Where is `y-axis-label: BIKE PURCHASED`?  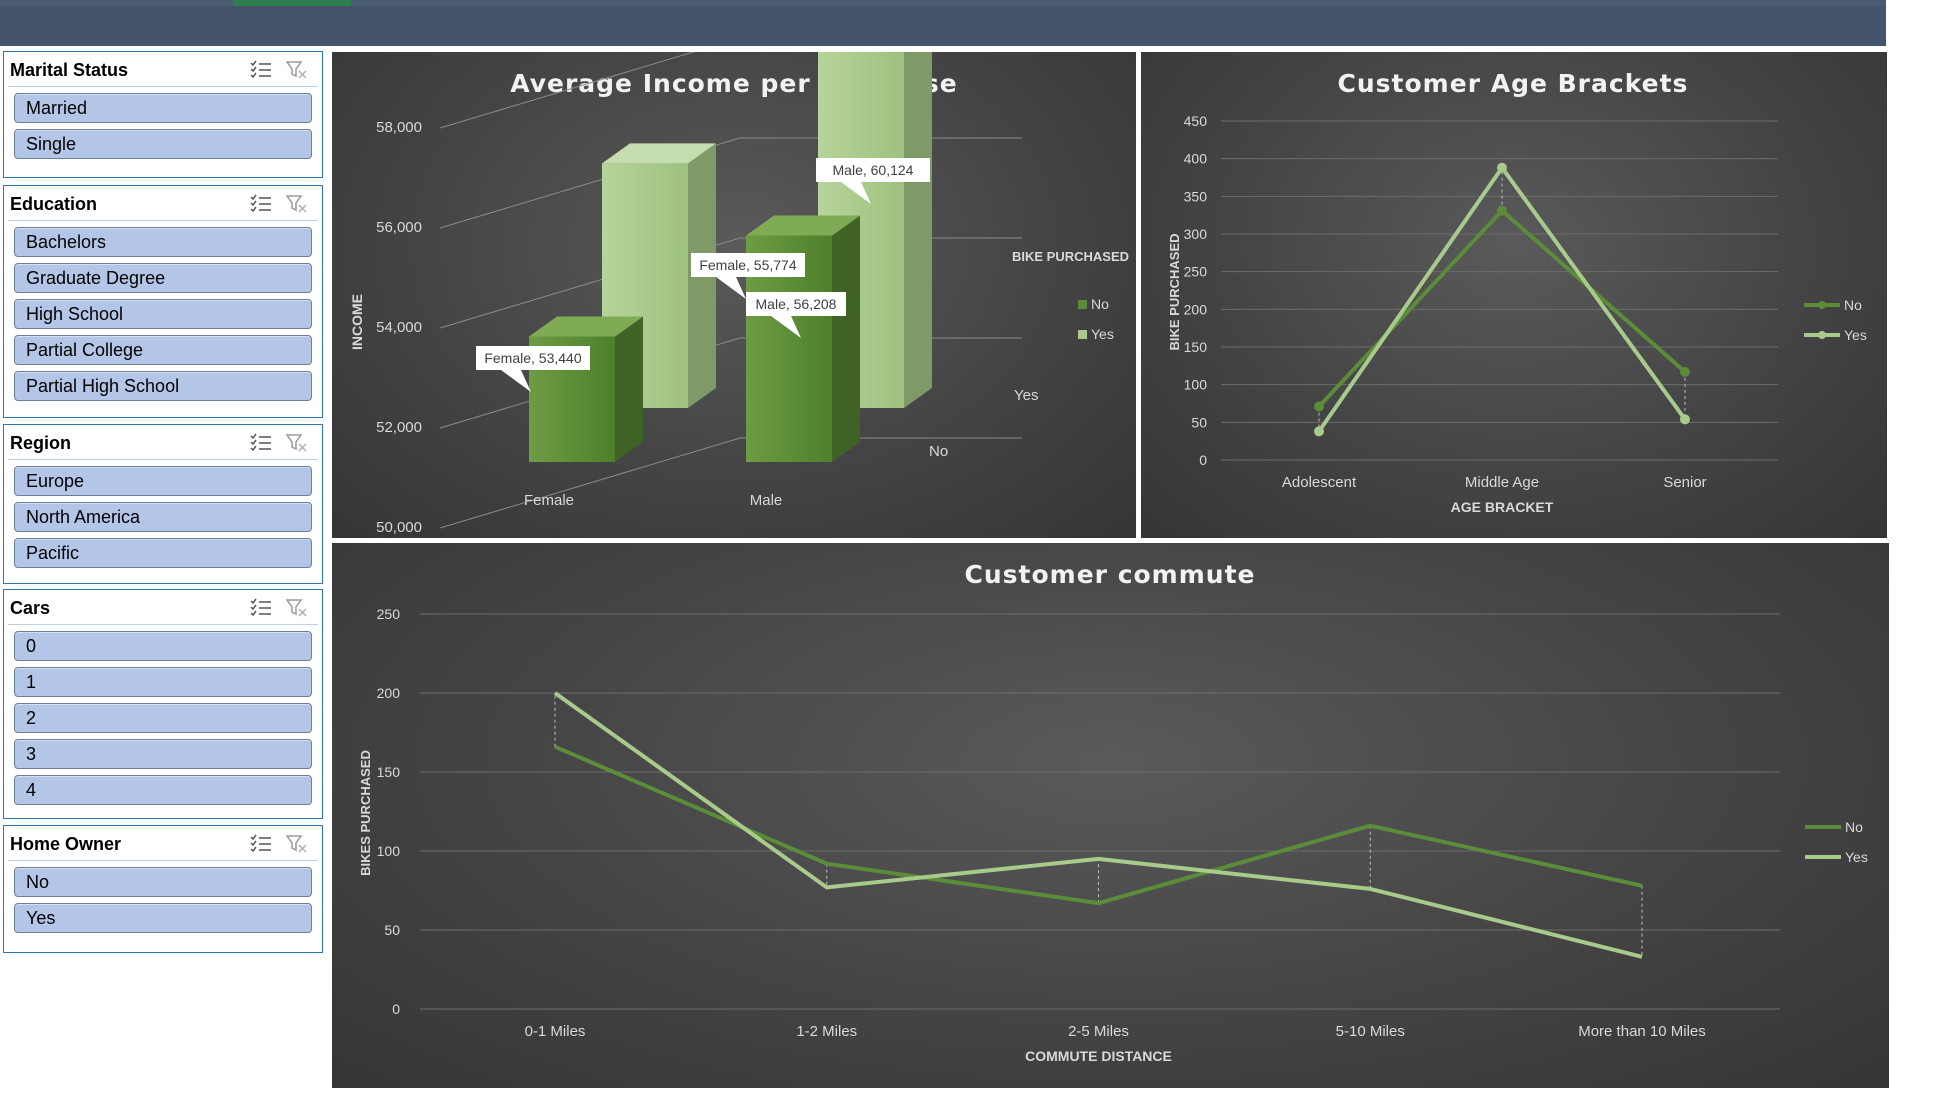 y-axis-label: BIKE PURCHASED is located at coordinates (1174, 291).